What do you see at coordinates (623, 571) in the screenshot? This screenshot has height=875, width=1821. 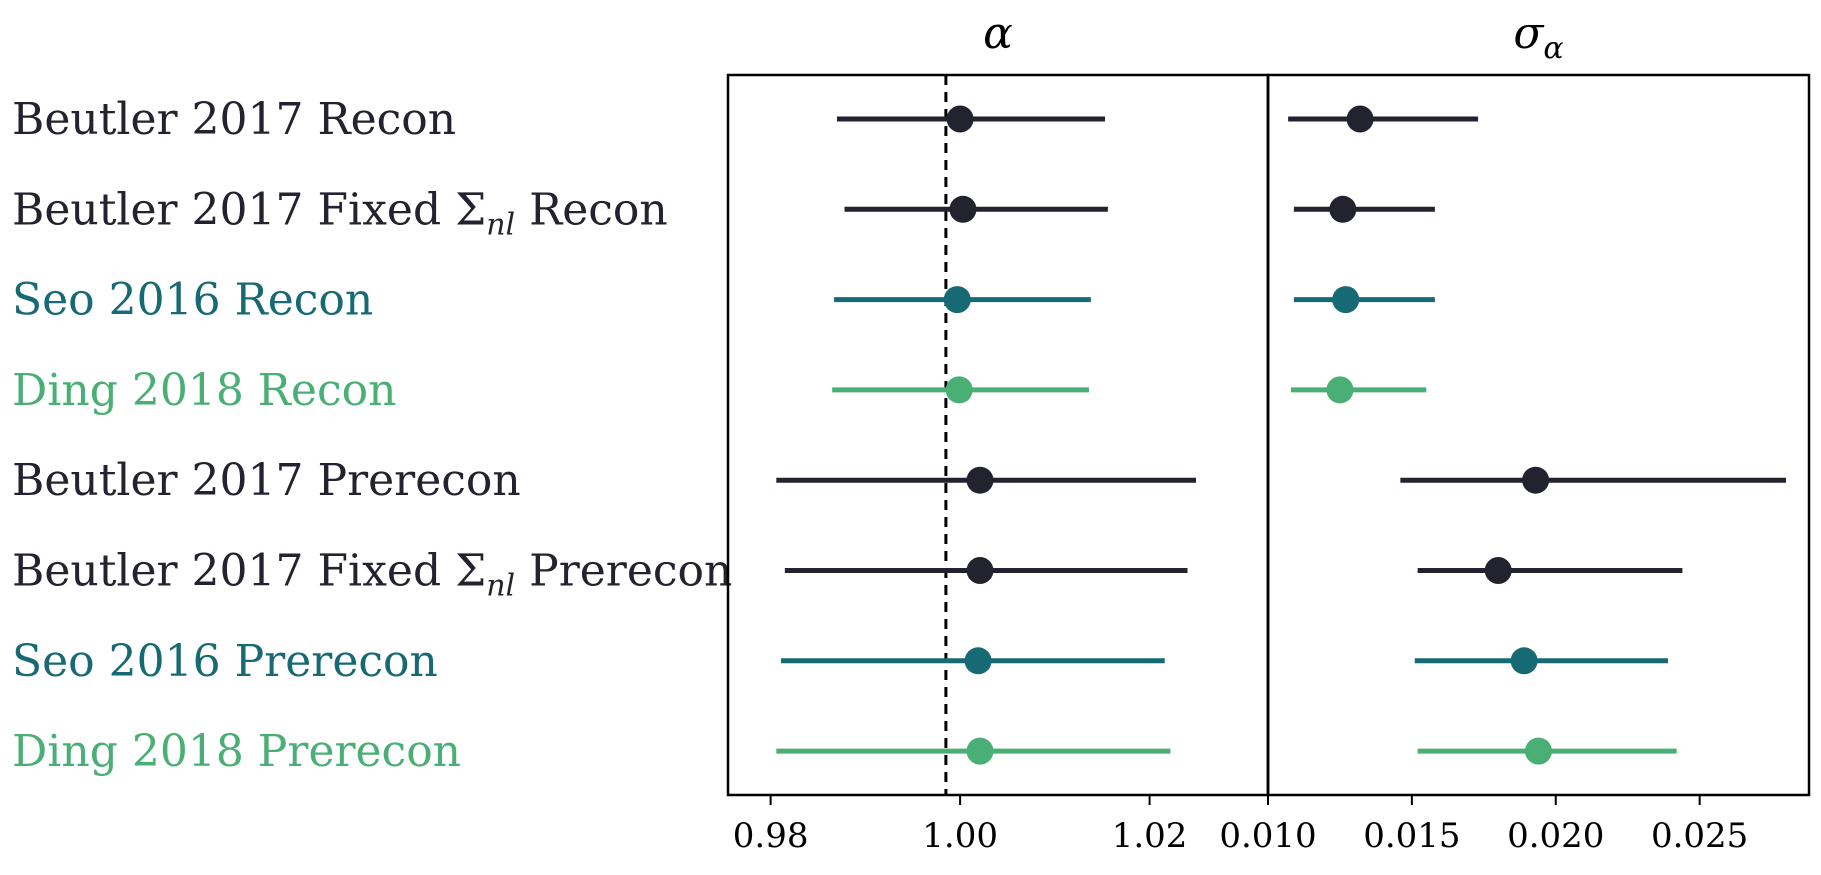 I see `row-label-suffix: Prerecon` at bounding box center [623, 571].